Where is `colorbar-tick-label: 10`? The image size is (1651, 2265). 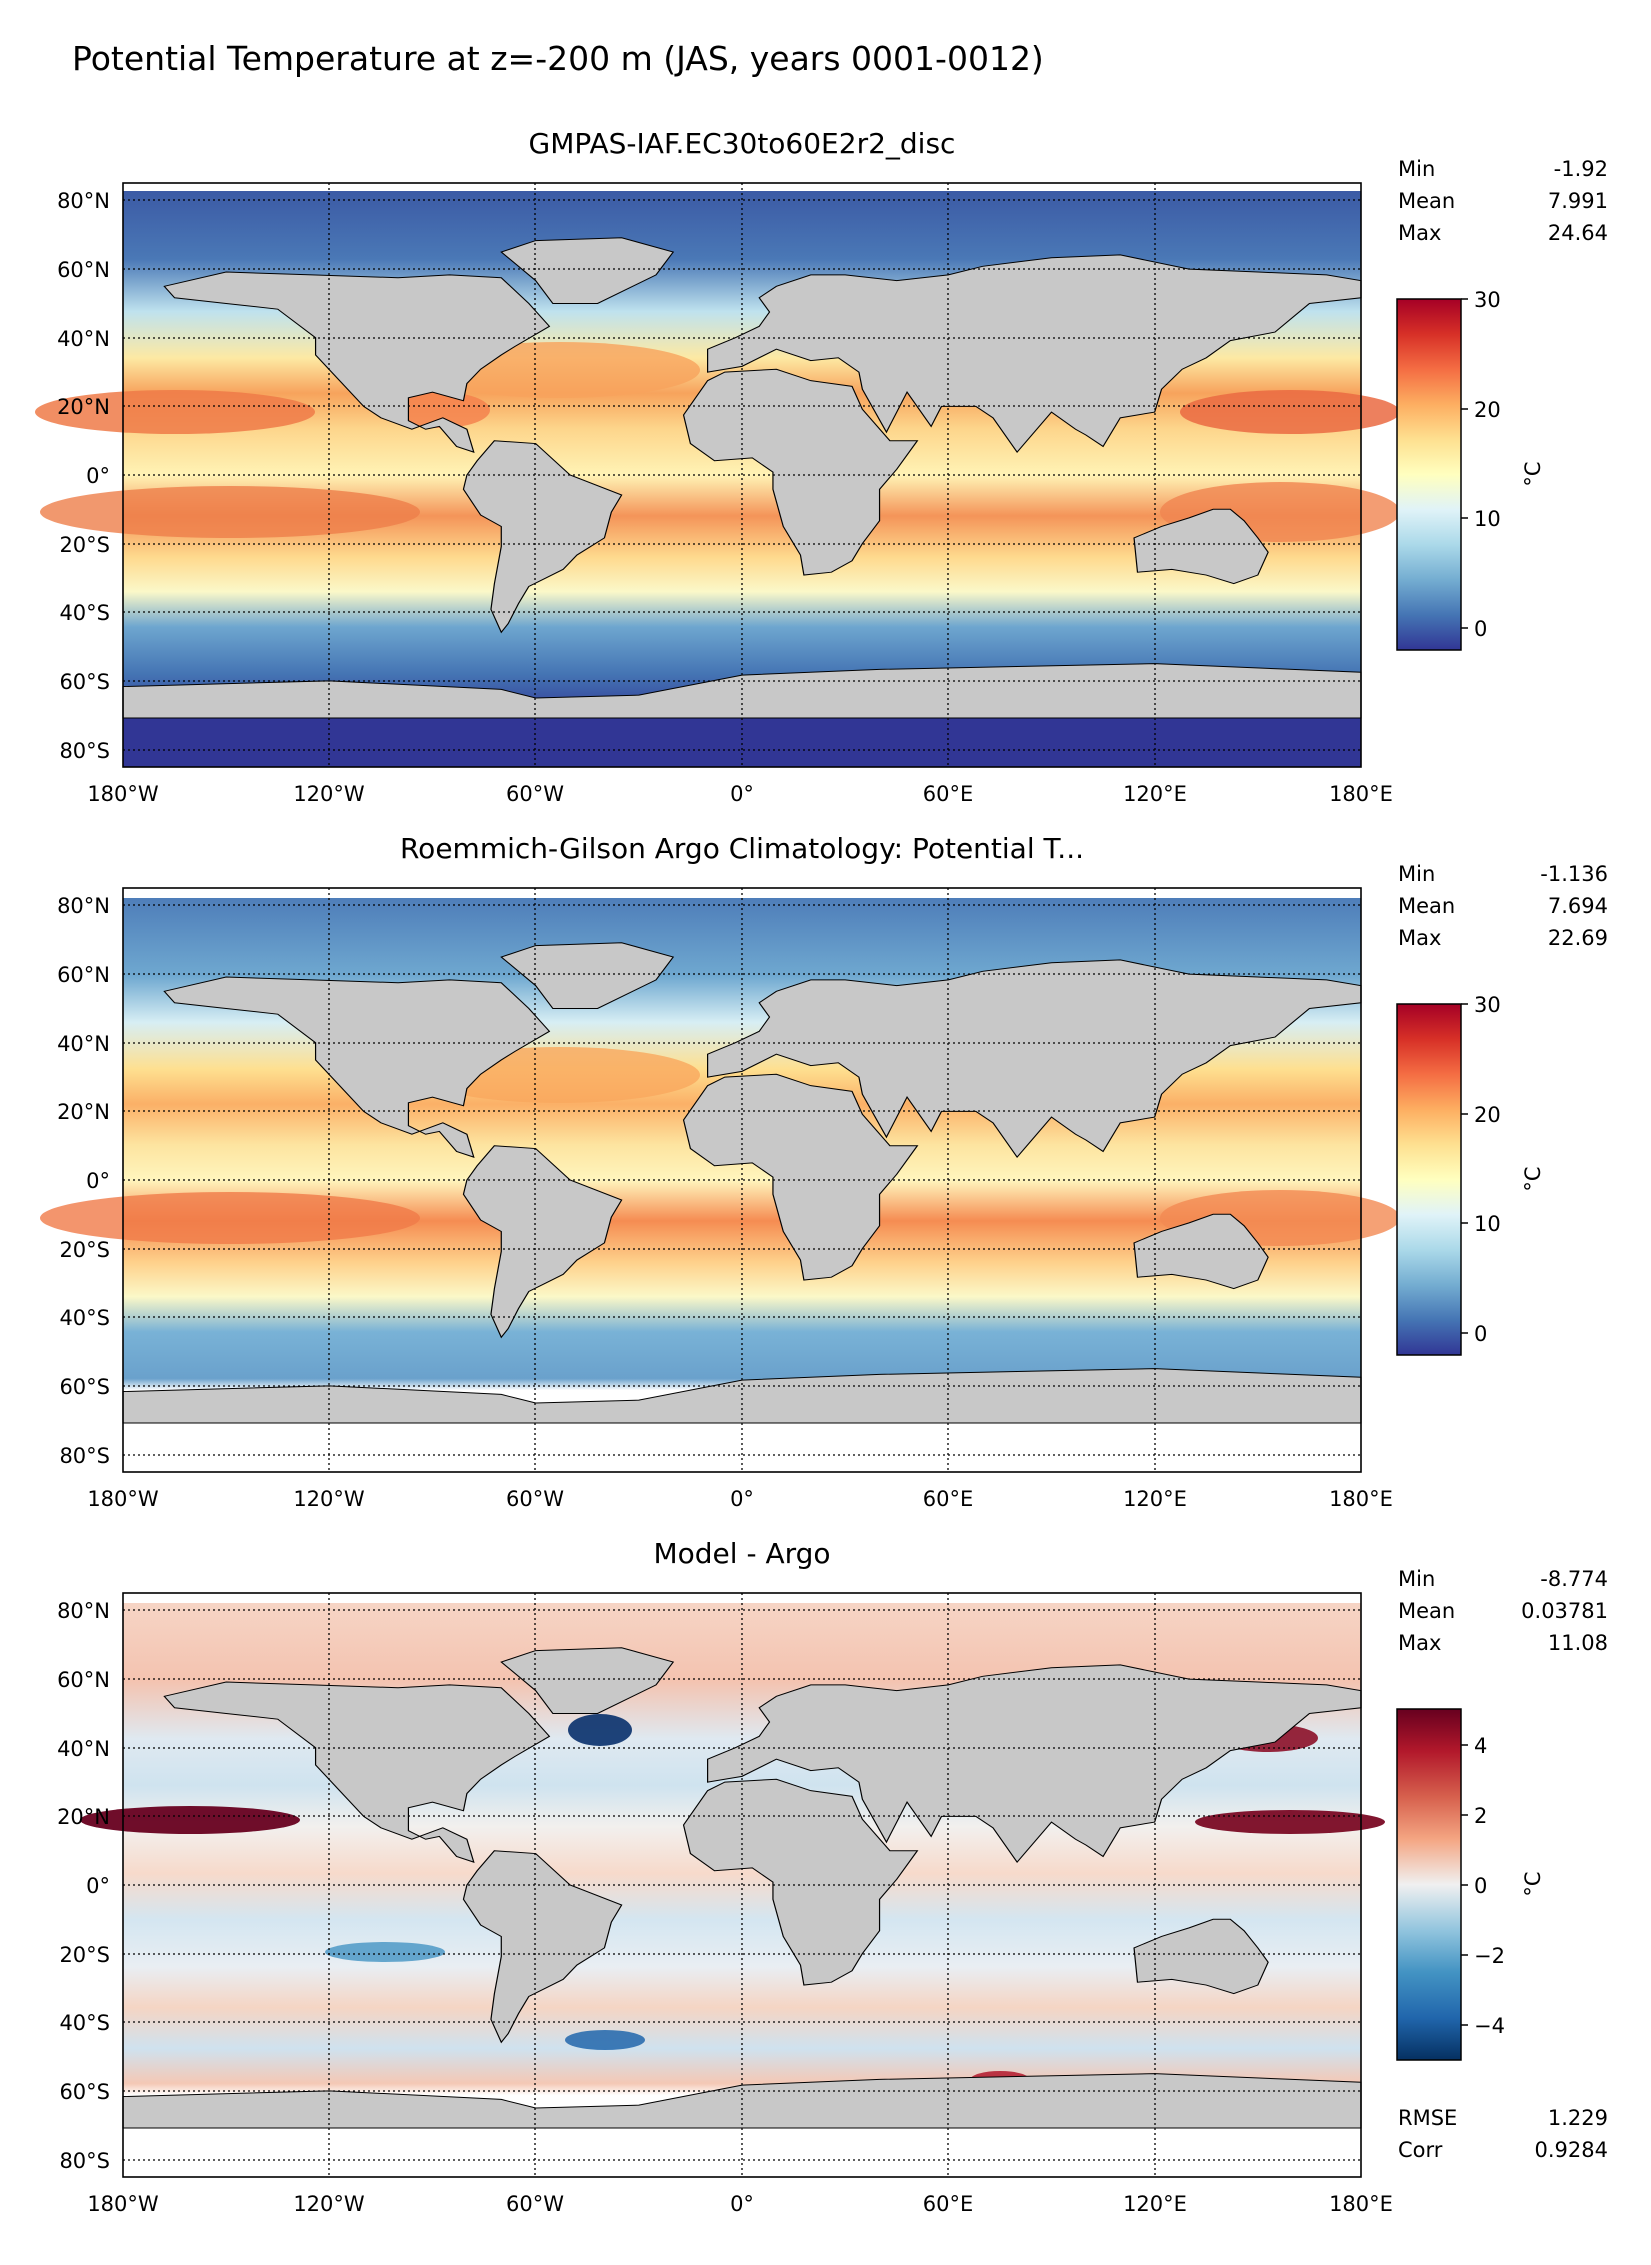 colorbar-tick-label: 10 is located at coordinates (1487, 1224).